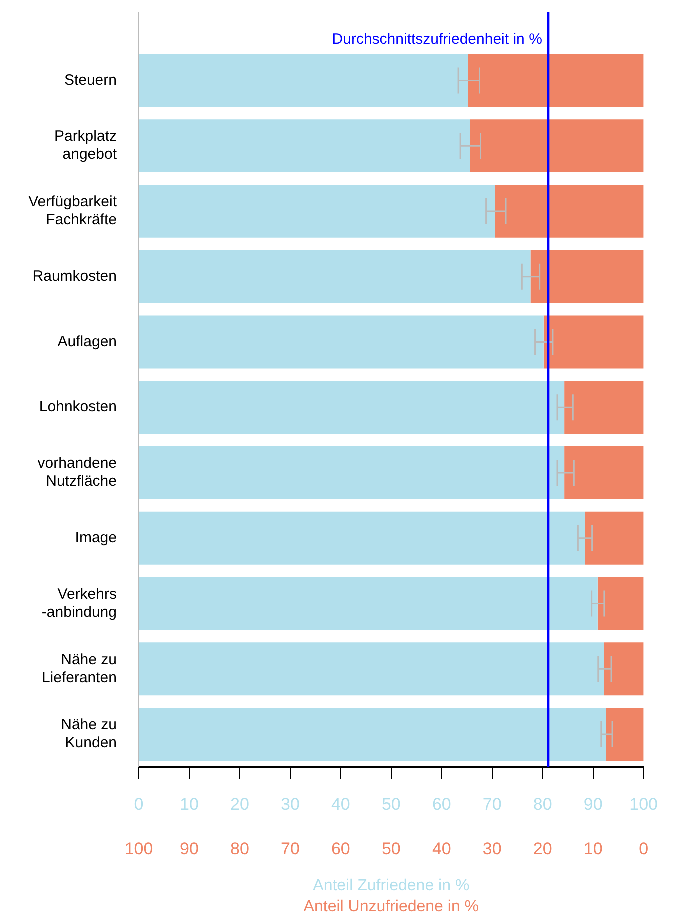 Image resolution: width=674 pixels, height=916 pixels. What do you see at coordinates (189, 804) in the screenshot?
I see `x-tick-label: 10` at bounding box center [189, 804].